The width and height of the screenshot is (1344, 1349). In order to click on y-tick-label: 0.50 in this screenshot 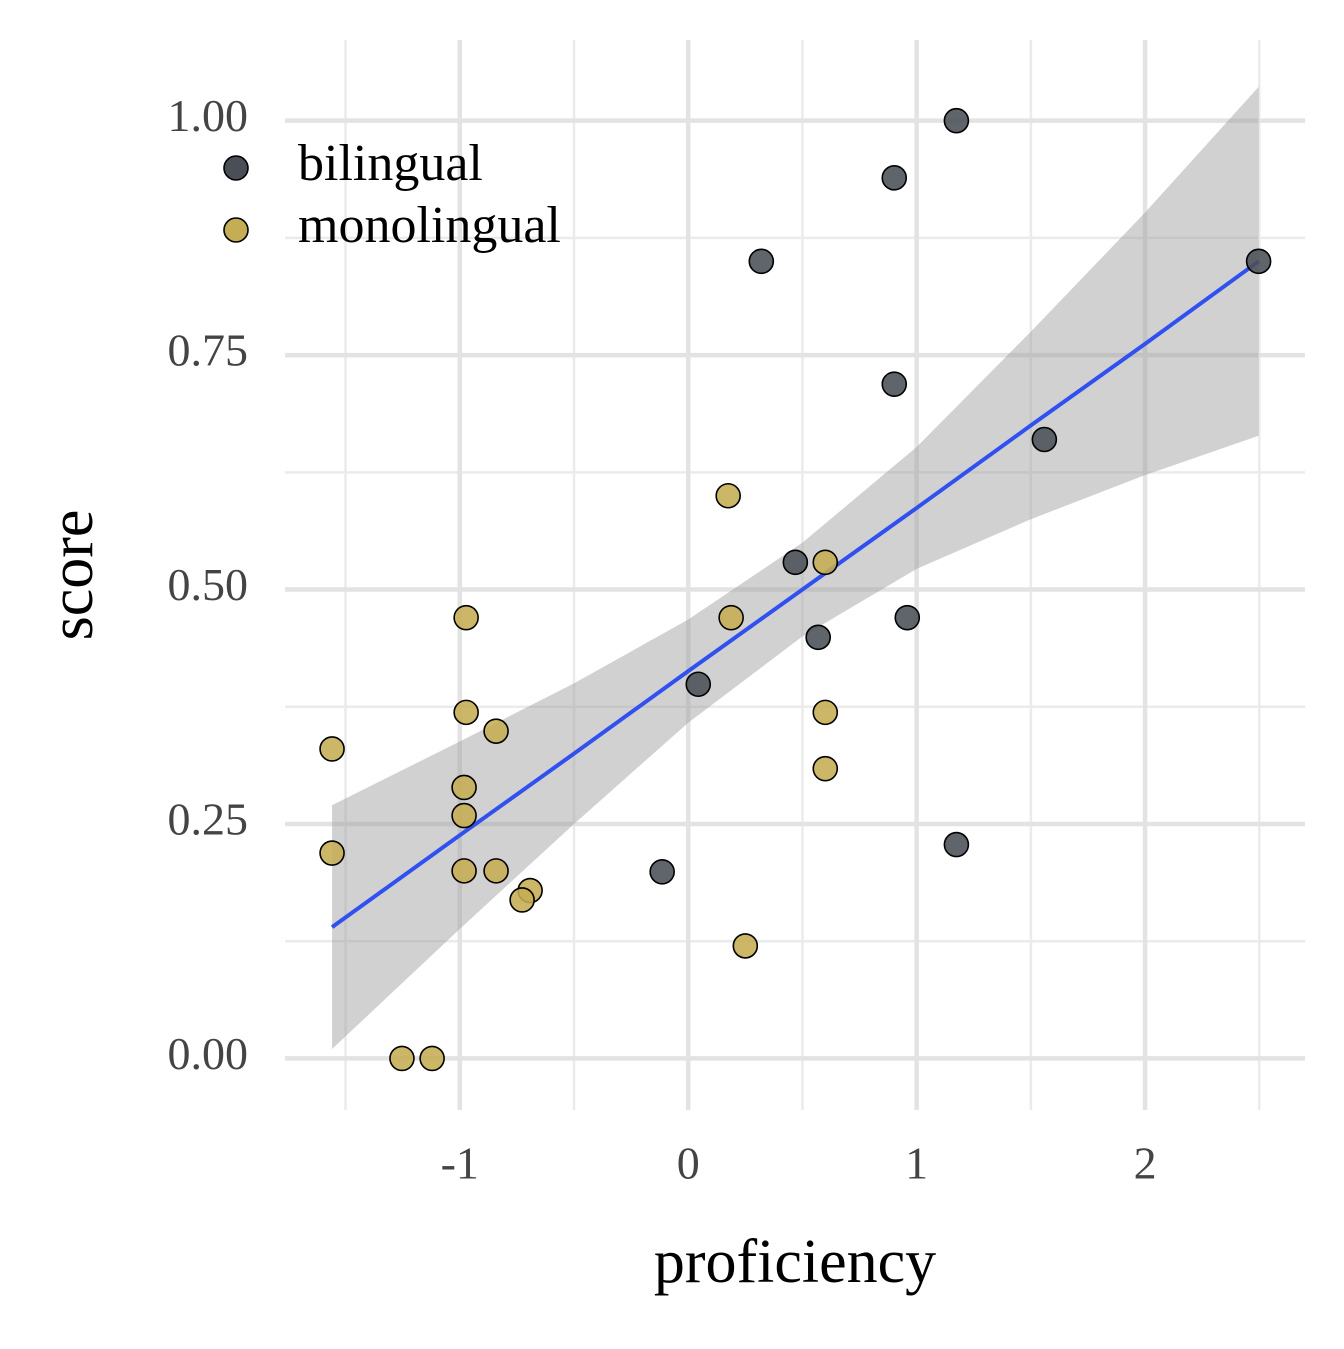, I will do `click(208, 584)`.